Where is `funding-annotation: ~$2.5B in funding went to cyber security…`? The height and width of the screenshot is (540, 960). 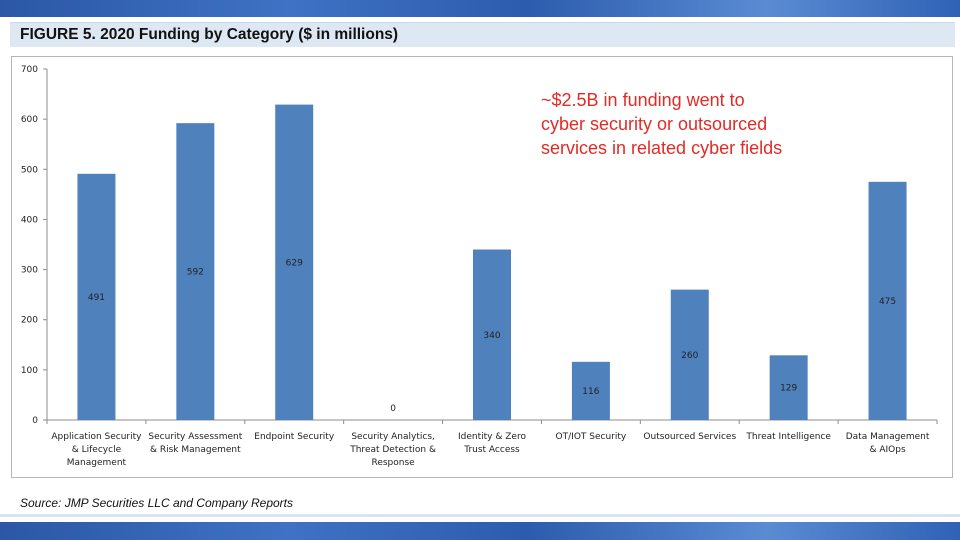
funding-annotation: ~$2.5B in funding went to cyber security… is located at coordinates (706, 124).